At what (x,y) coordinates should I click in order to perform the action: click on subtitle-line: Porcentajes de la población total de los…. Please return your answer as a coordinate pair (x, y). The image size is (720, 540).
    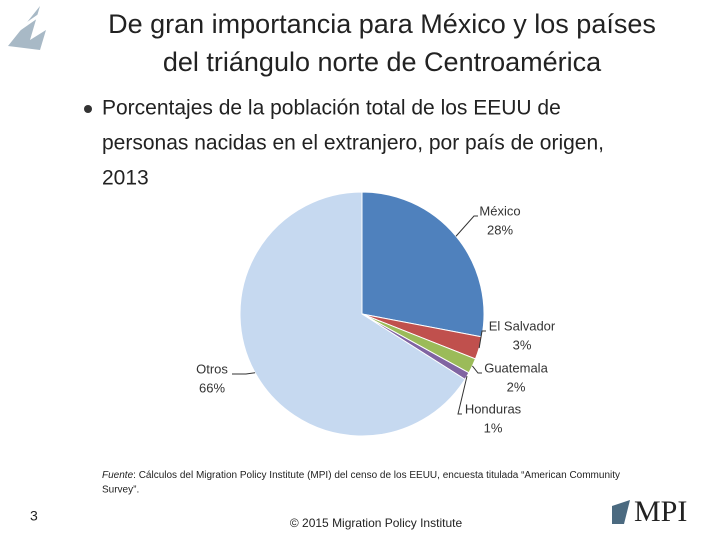
    Looking at the image, I should click on (331, 108).